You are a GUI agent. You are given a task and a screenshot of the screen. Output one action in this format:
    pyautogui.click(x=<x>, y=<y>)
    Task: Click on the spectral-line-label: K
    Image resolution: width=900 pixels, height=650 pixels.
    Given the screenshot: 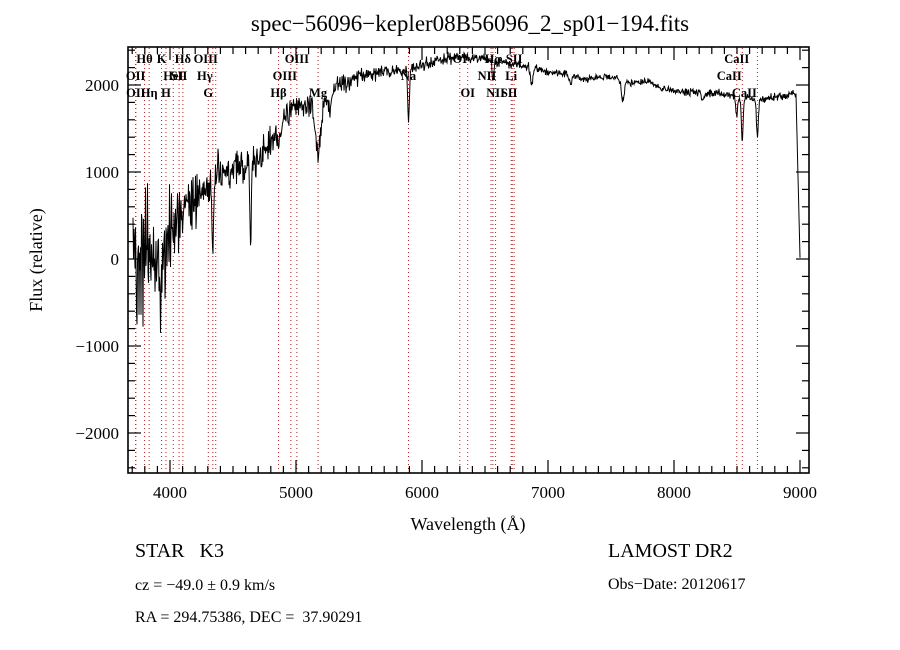 What is the action you would take?
    pyautogui.click(x=162, y=59)
    